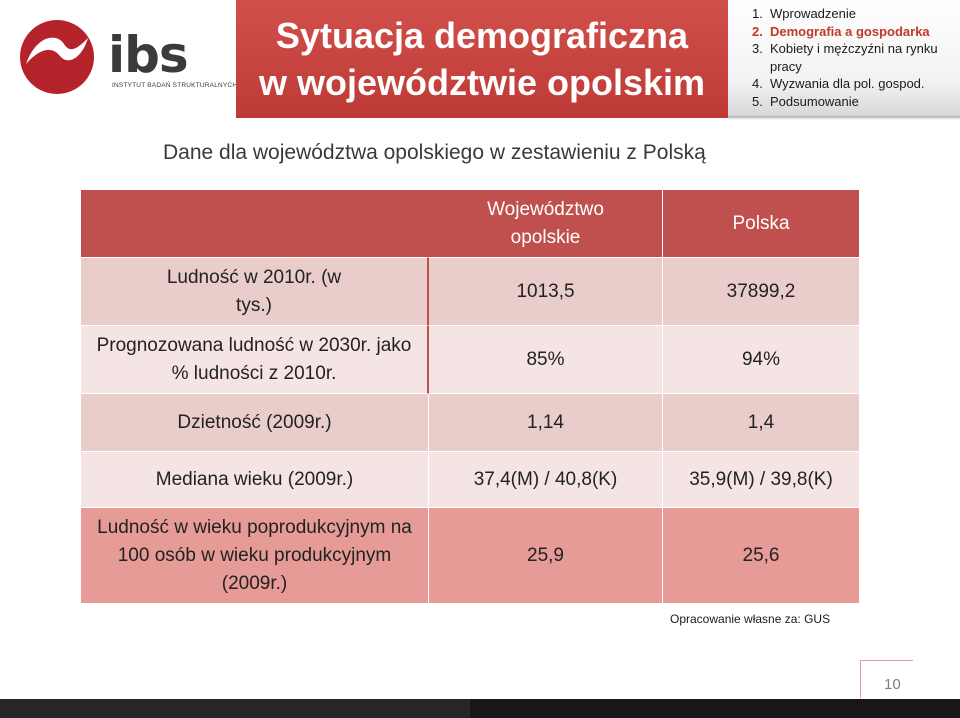 The width and height of the screenshot is (960, 718). What do you see at coordinates (847, 83) in the screenshot?
I see `agenda-item-label: Wyzwania dla pol. gospod.` at bounding box center [847, 83].